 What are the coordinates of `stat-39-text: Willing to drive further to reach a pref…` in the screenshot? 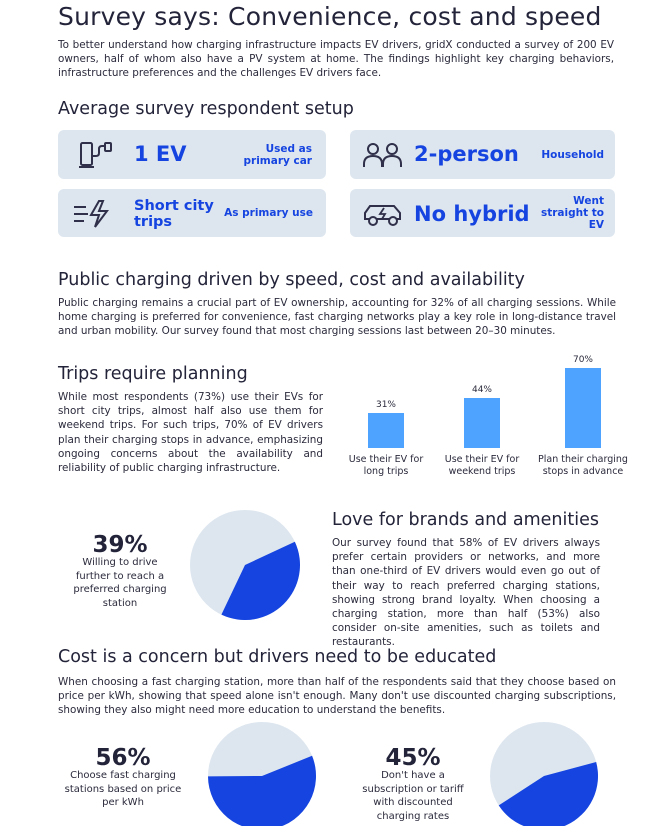 It's located at (120, 583).